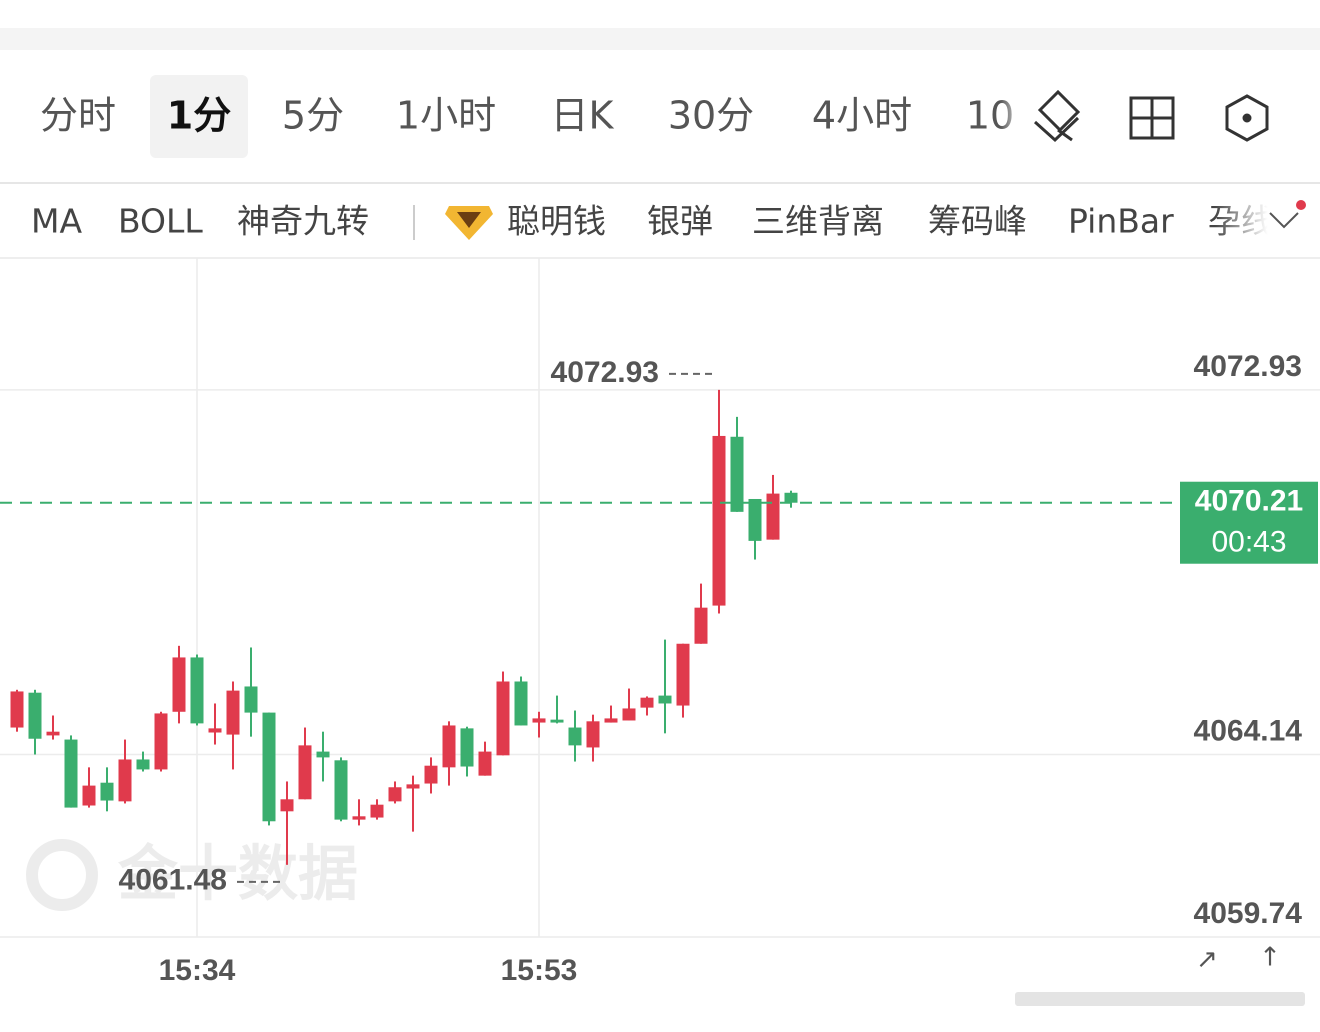 This screenshot has width=1320, height=1032. Describe the element at coordinates (1160, 999) in the screenshot. I see `scrollbar` at that location.